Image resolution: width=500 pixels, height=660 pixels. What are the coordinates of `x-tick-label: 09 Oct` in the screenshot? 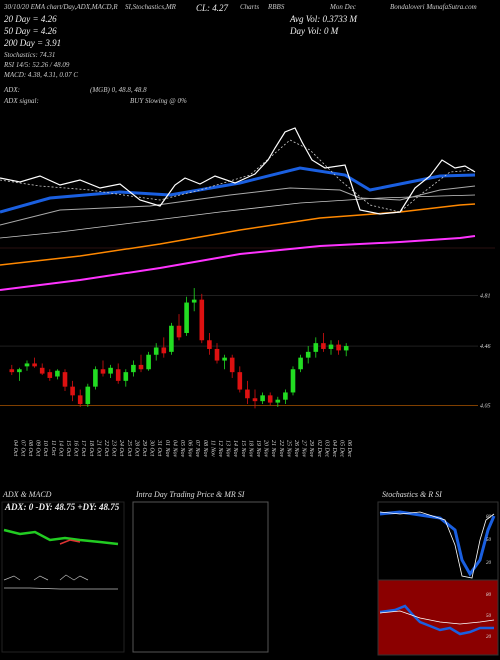 It's located at (38, 448).